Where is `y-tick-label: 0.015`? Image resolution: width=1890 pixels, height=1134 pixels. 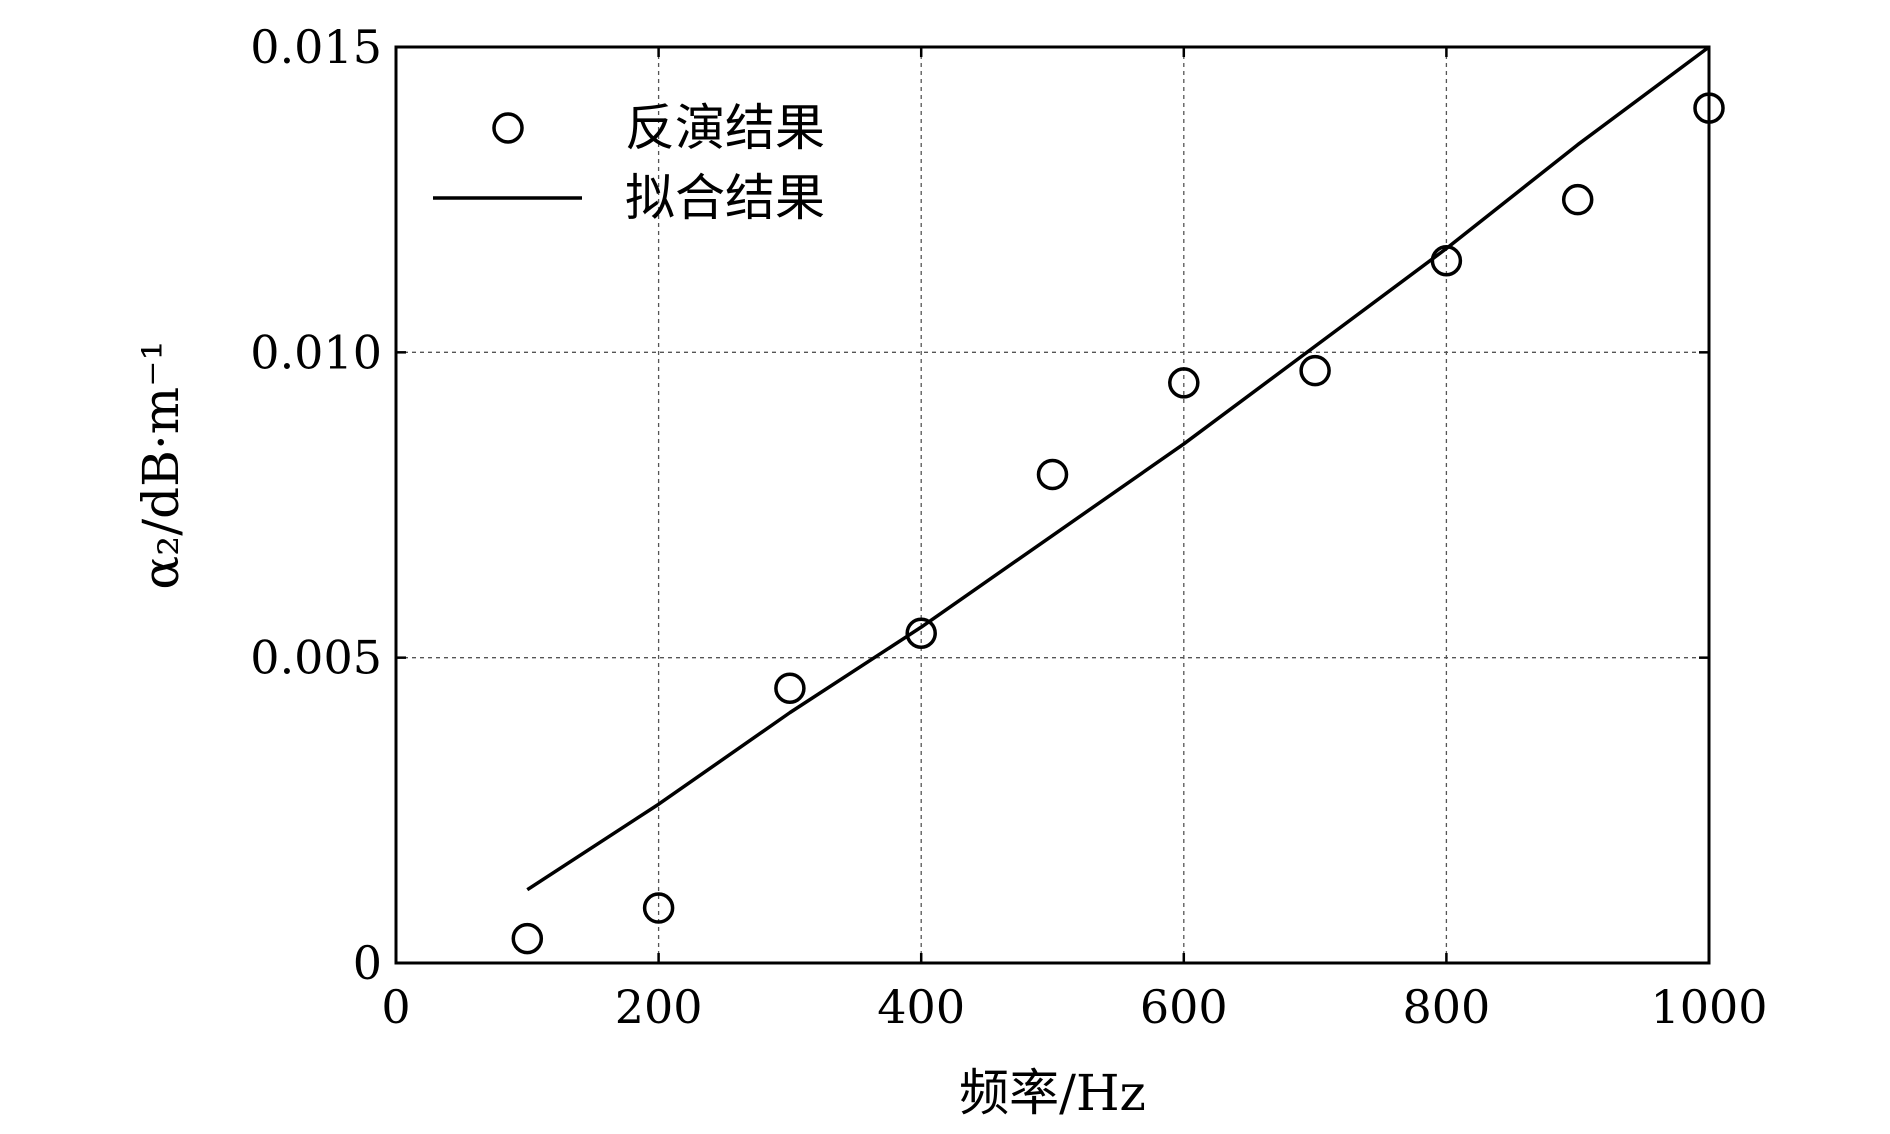 y-tick-label: 0.015 is located at coordinates (316, 47).